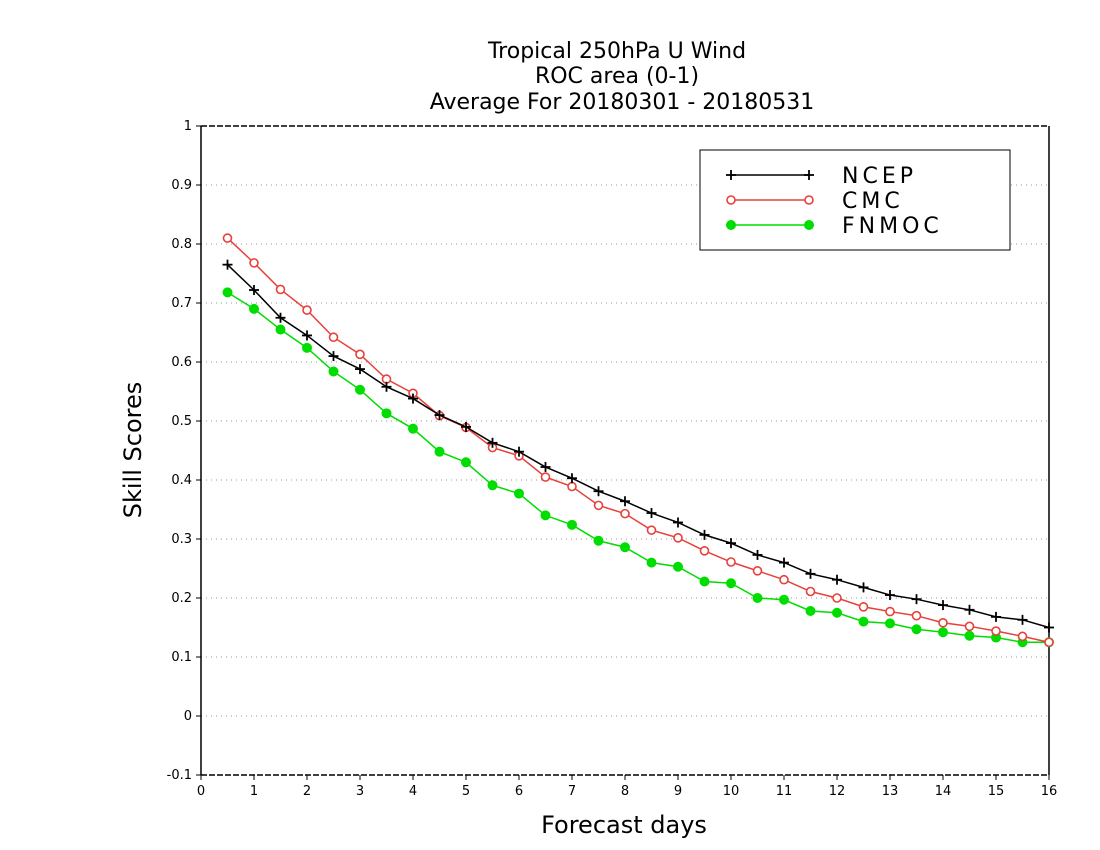 This screenshot has width=1100, height=850. I want to click on y-tick-label: 0.9, so click(181, 185).